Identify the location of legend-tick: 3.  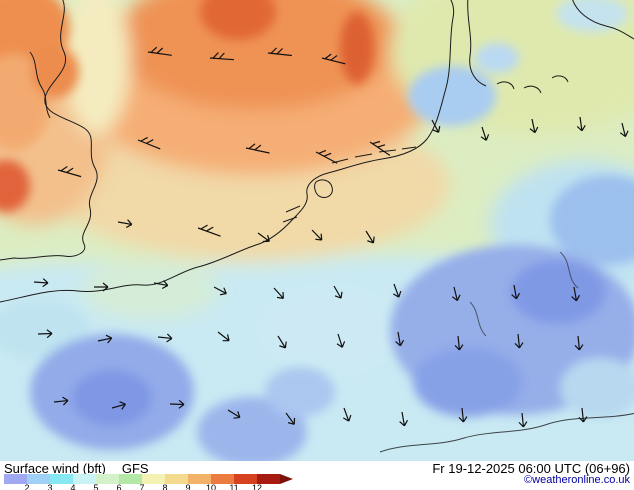
(50, 486).